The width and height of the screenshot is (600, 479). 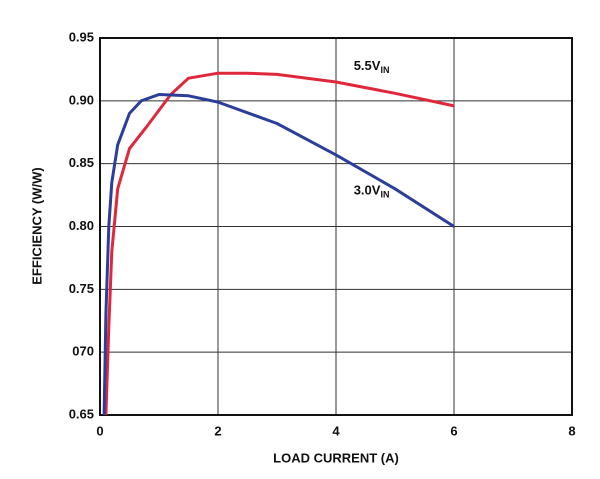 I want to click on x-tick-label: 0, so click(x=99, y=430).